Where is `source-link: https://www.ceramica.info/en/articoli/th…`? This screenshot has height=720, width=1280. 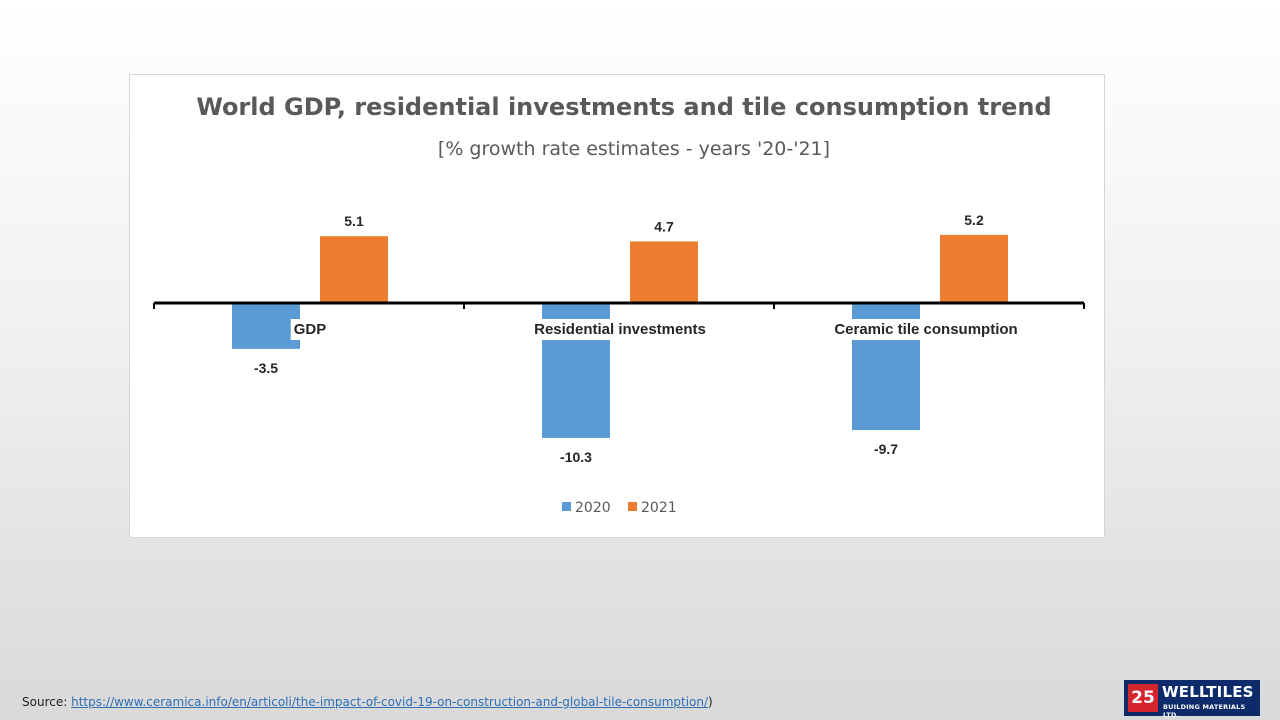
source-link: https://www.ceramica.info/en/articoli/th… is located at coordinates (390, 702).